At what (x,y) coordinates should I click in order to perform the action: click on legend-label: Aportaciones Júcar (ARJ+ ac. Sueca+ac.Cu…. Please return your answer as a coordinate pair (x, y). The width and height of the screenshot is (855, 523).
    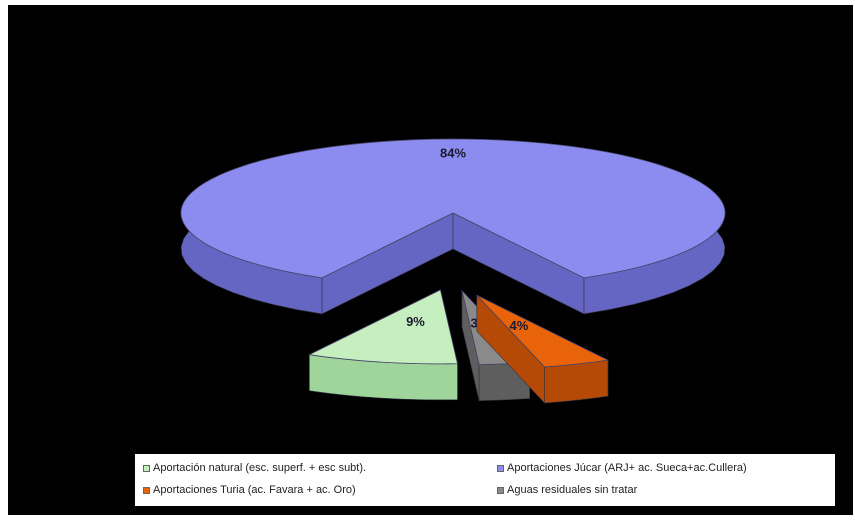
    Looking at the image, I should click on (627, 468).